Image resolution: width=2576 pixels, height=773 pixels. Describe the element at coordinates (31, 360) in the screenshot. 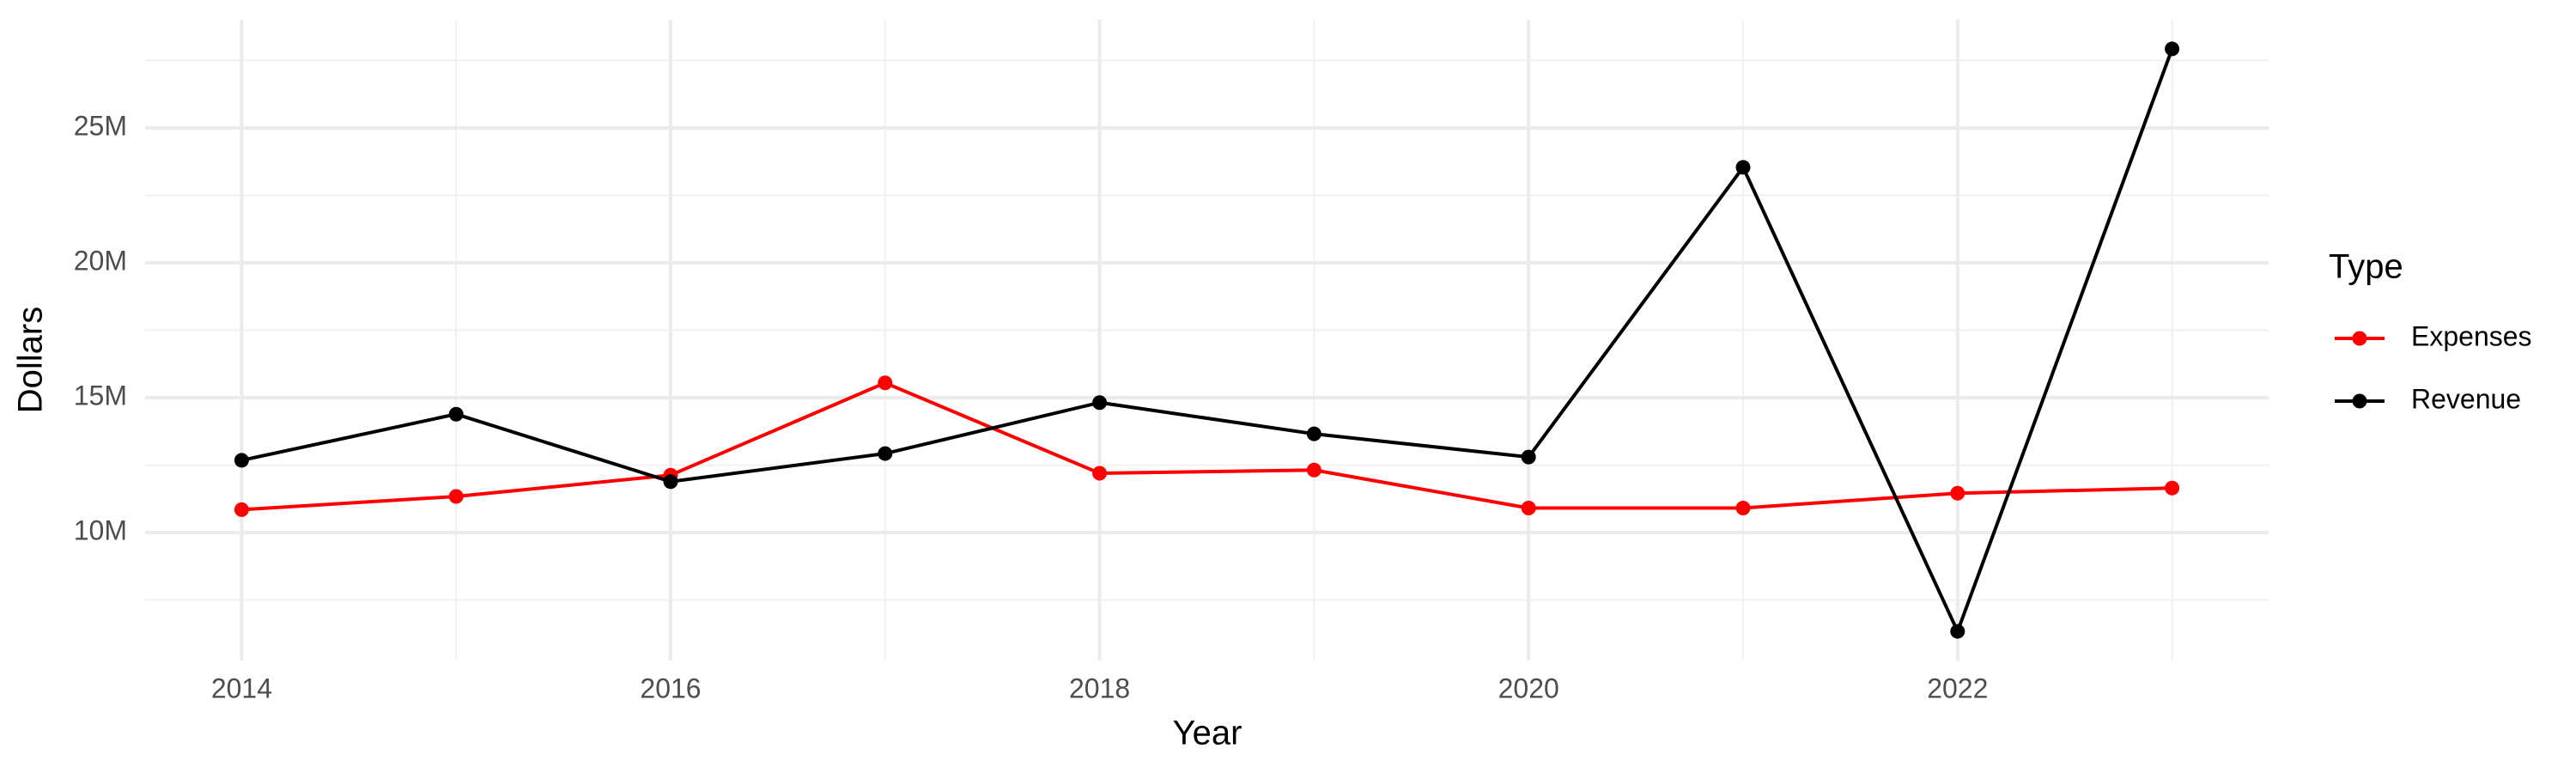

I see `y-axis-title: Dollars` at that location.